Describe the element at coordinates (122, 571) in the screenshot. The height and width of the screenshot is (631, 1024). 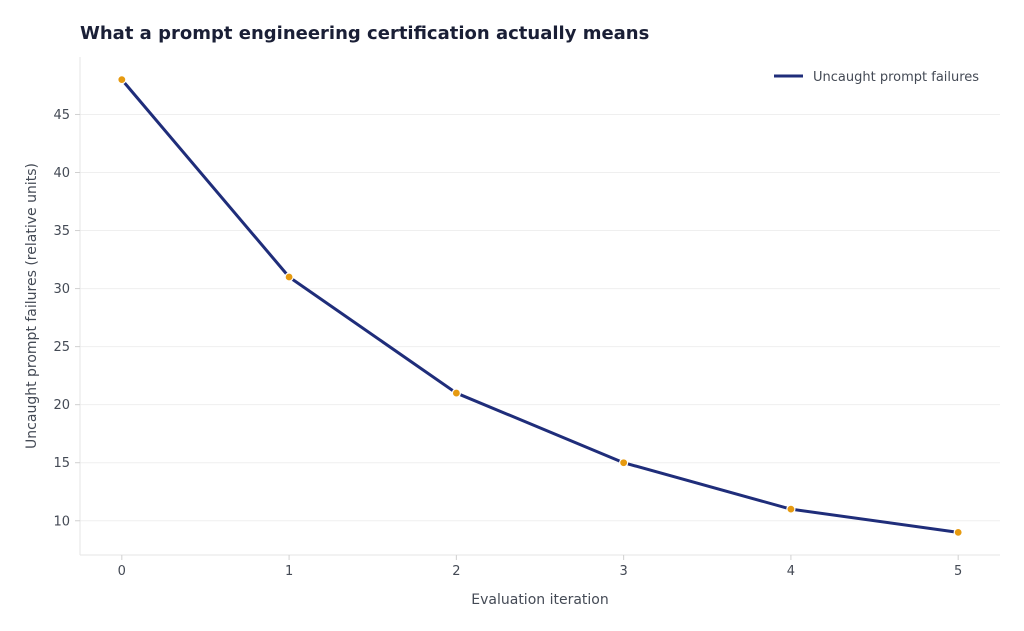
I see `x-tick-label: 0` at that location.